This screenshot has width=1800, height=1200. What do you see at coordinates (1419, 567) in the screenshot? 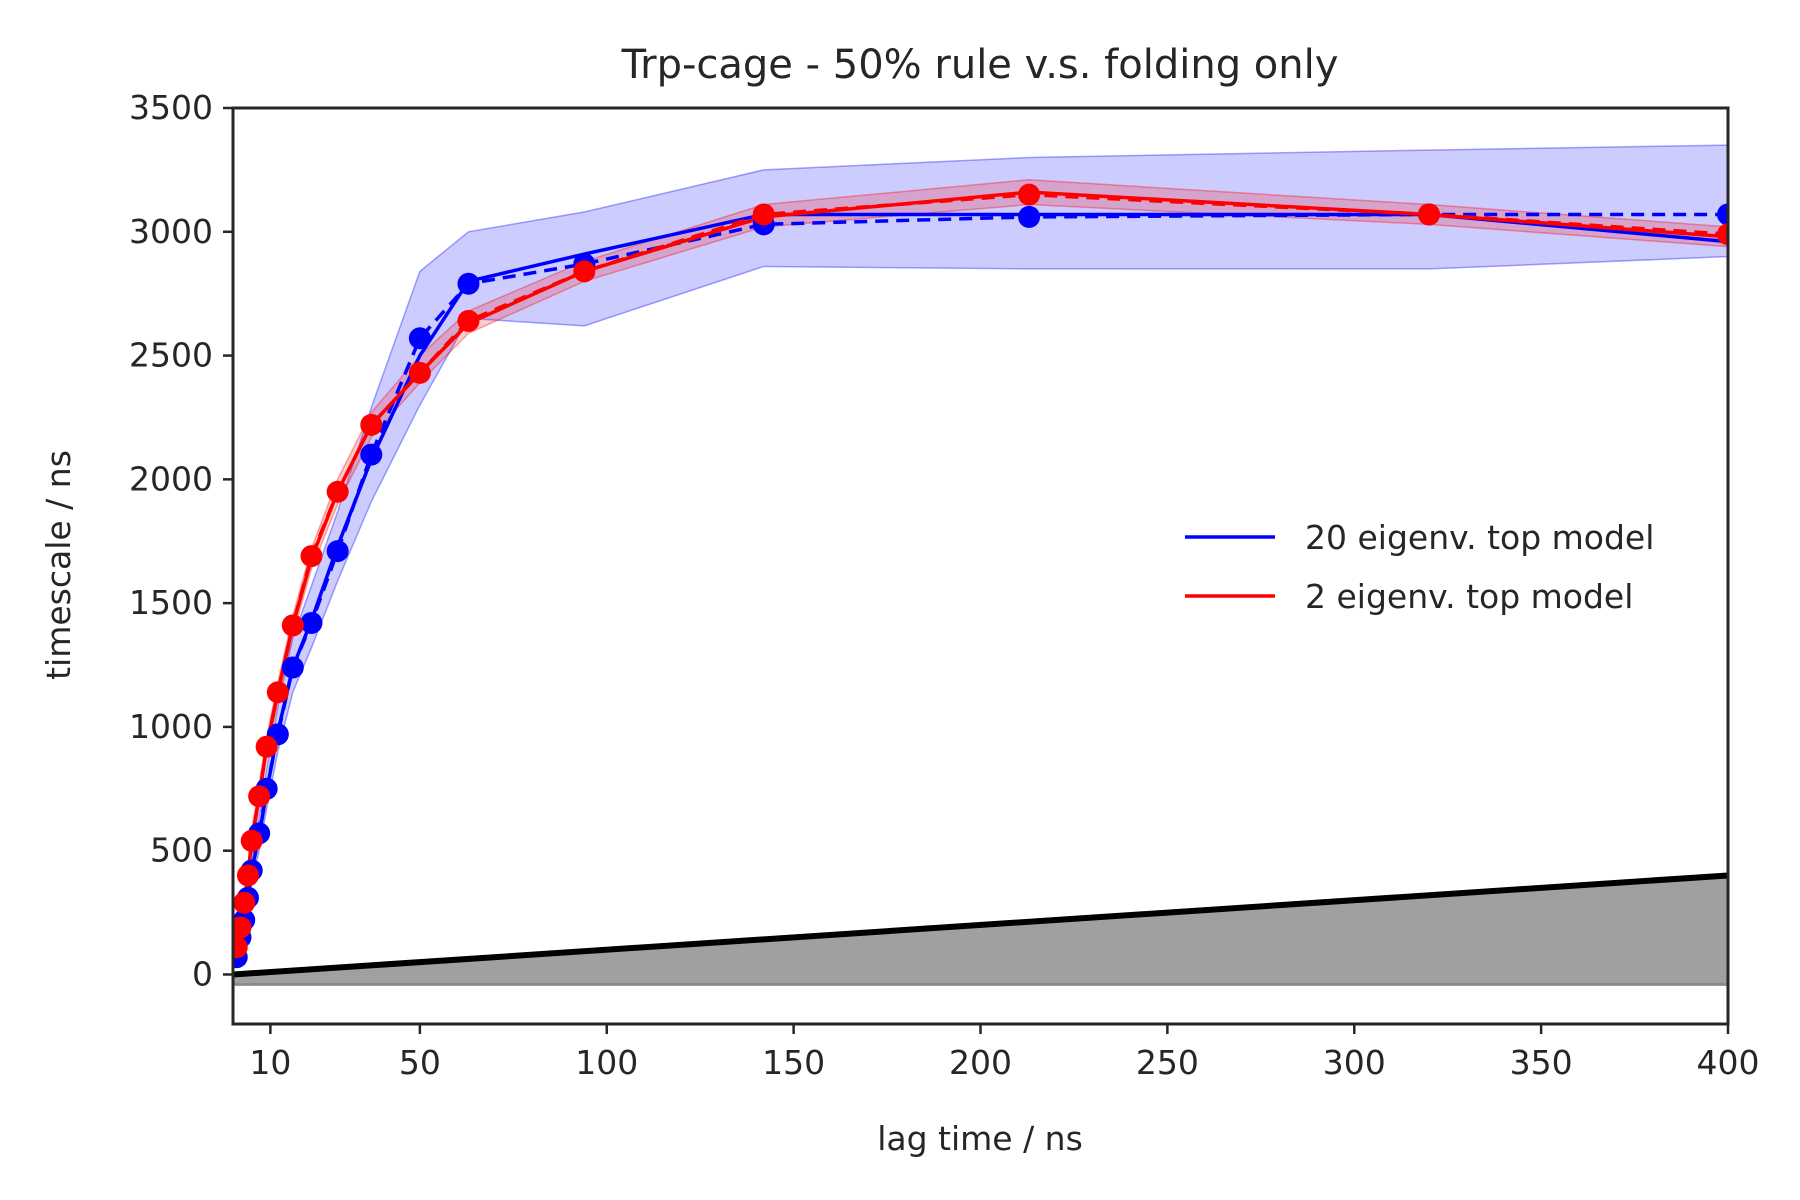
I see `legend: 20 eigenv. top model 2 eigenv. top model` at bounding box center [1419, 567].